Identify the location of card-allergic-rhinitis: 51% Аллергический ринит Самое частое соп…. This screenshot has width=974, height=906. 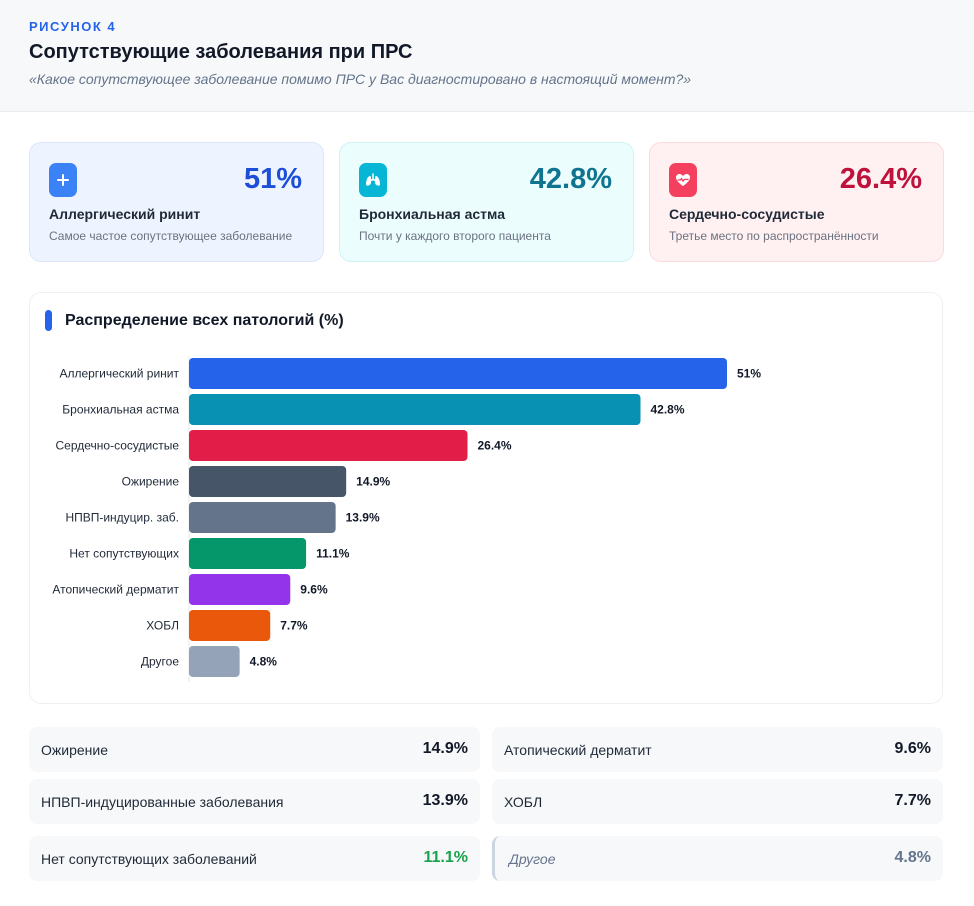
(176, 202).